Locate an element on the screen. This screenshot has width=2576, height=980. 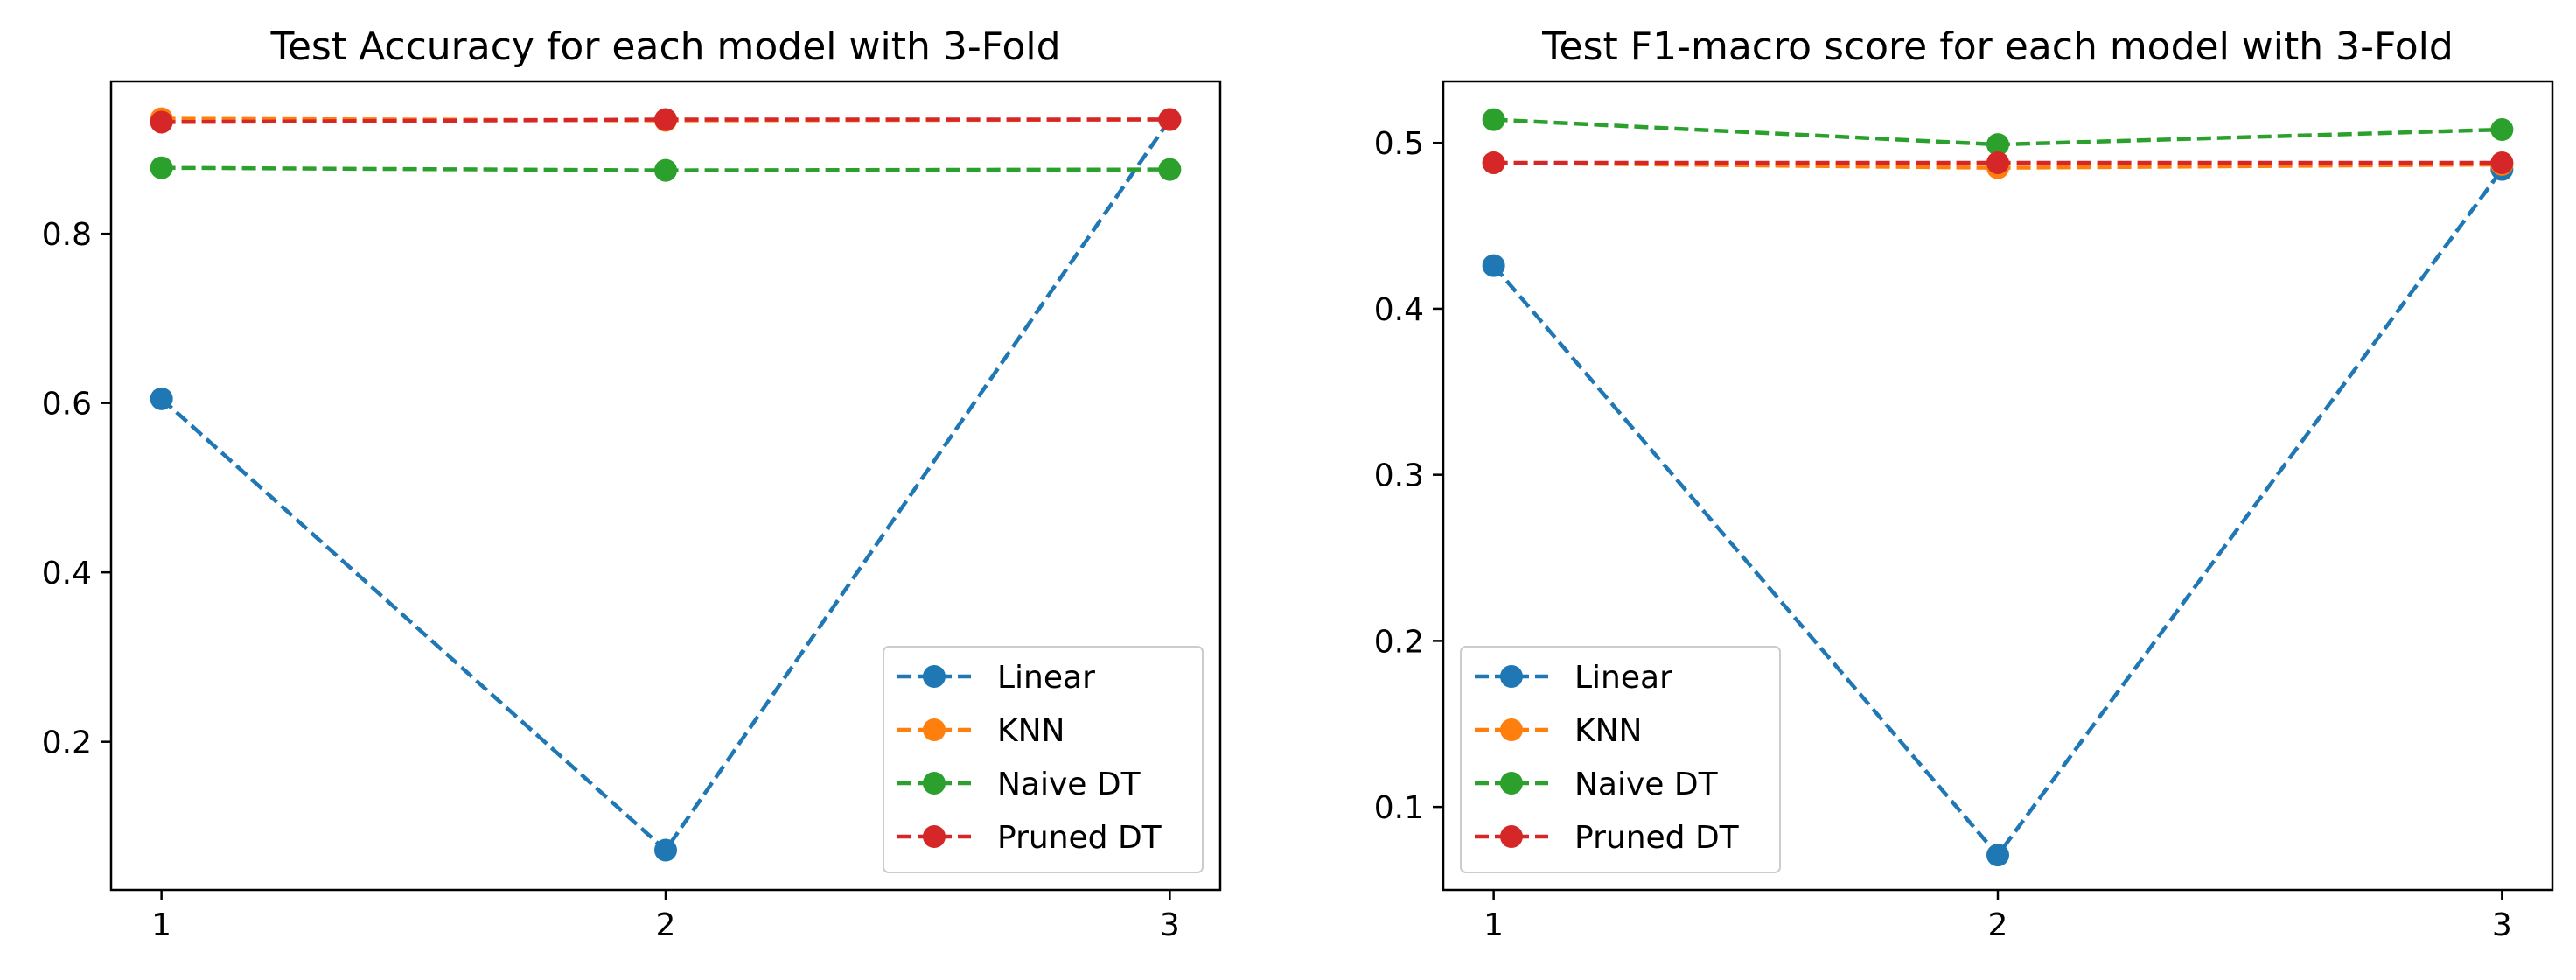
chart-title: Test Accuracy for each model with 3-Fold is located at coordinates (664, 46).